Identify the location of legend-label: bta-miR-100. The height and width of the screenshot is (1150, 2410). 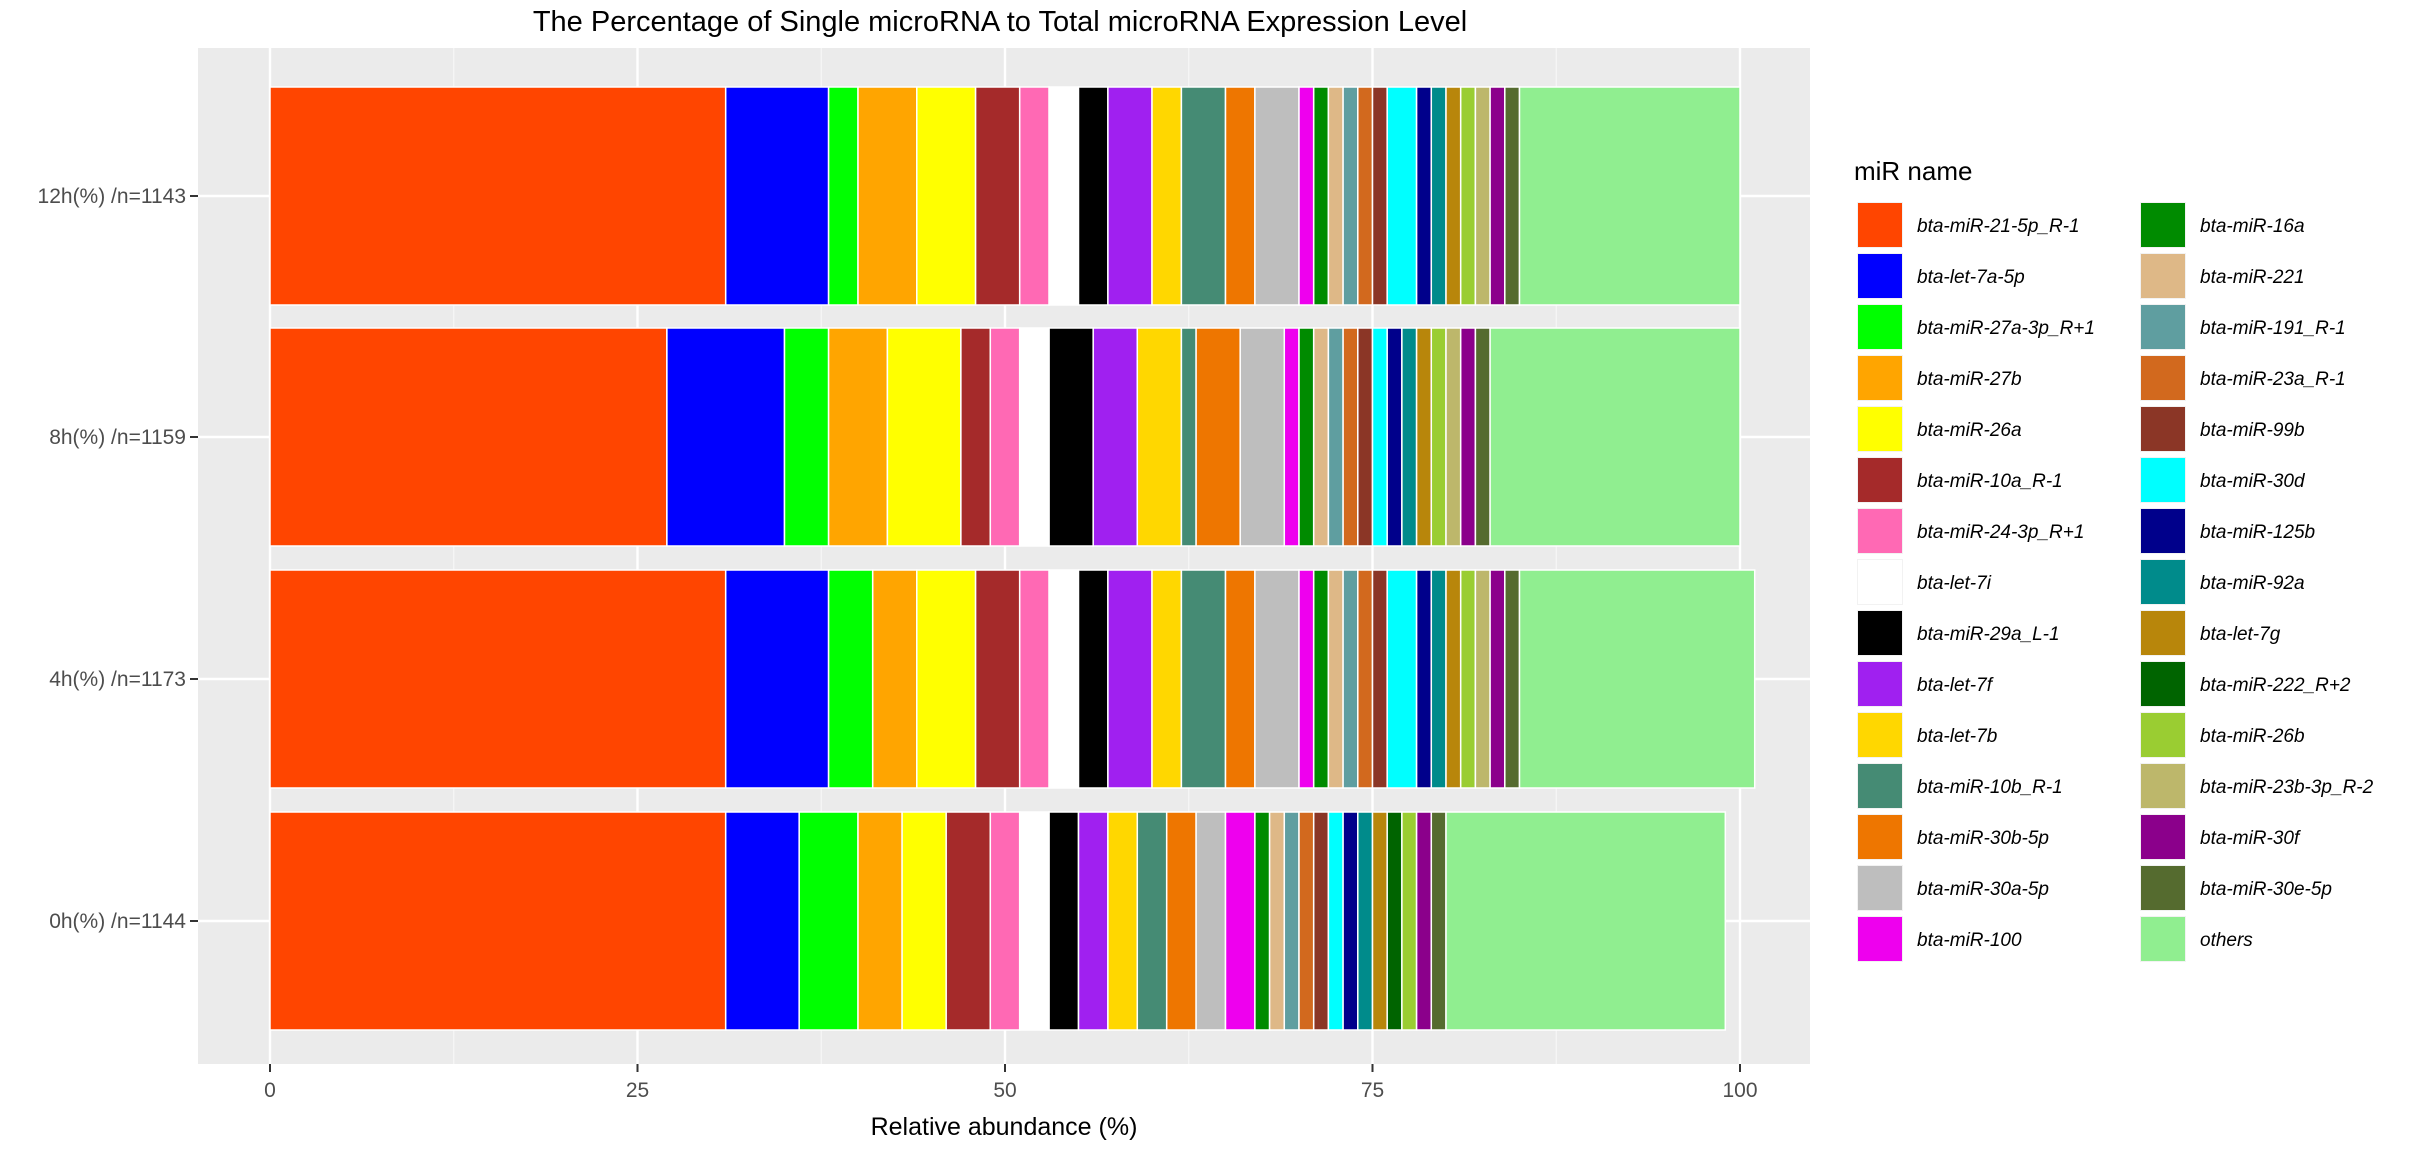
(1969, 940).